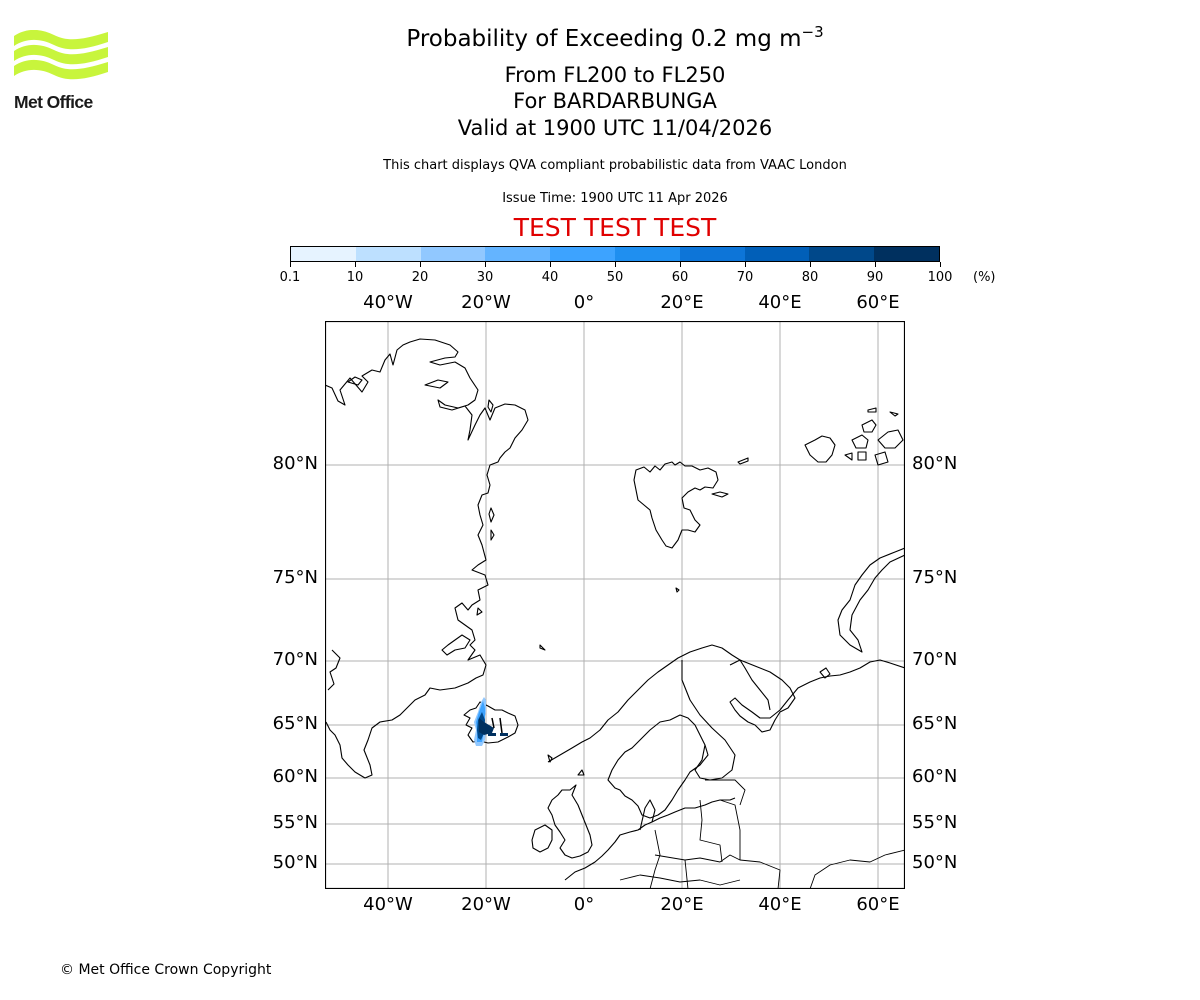 The height and width of the screenshot is (1000, 1200). I want to click on svalbard-coast, so click(676, 505).